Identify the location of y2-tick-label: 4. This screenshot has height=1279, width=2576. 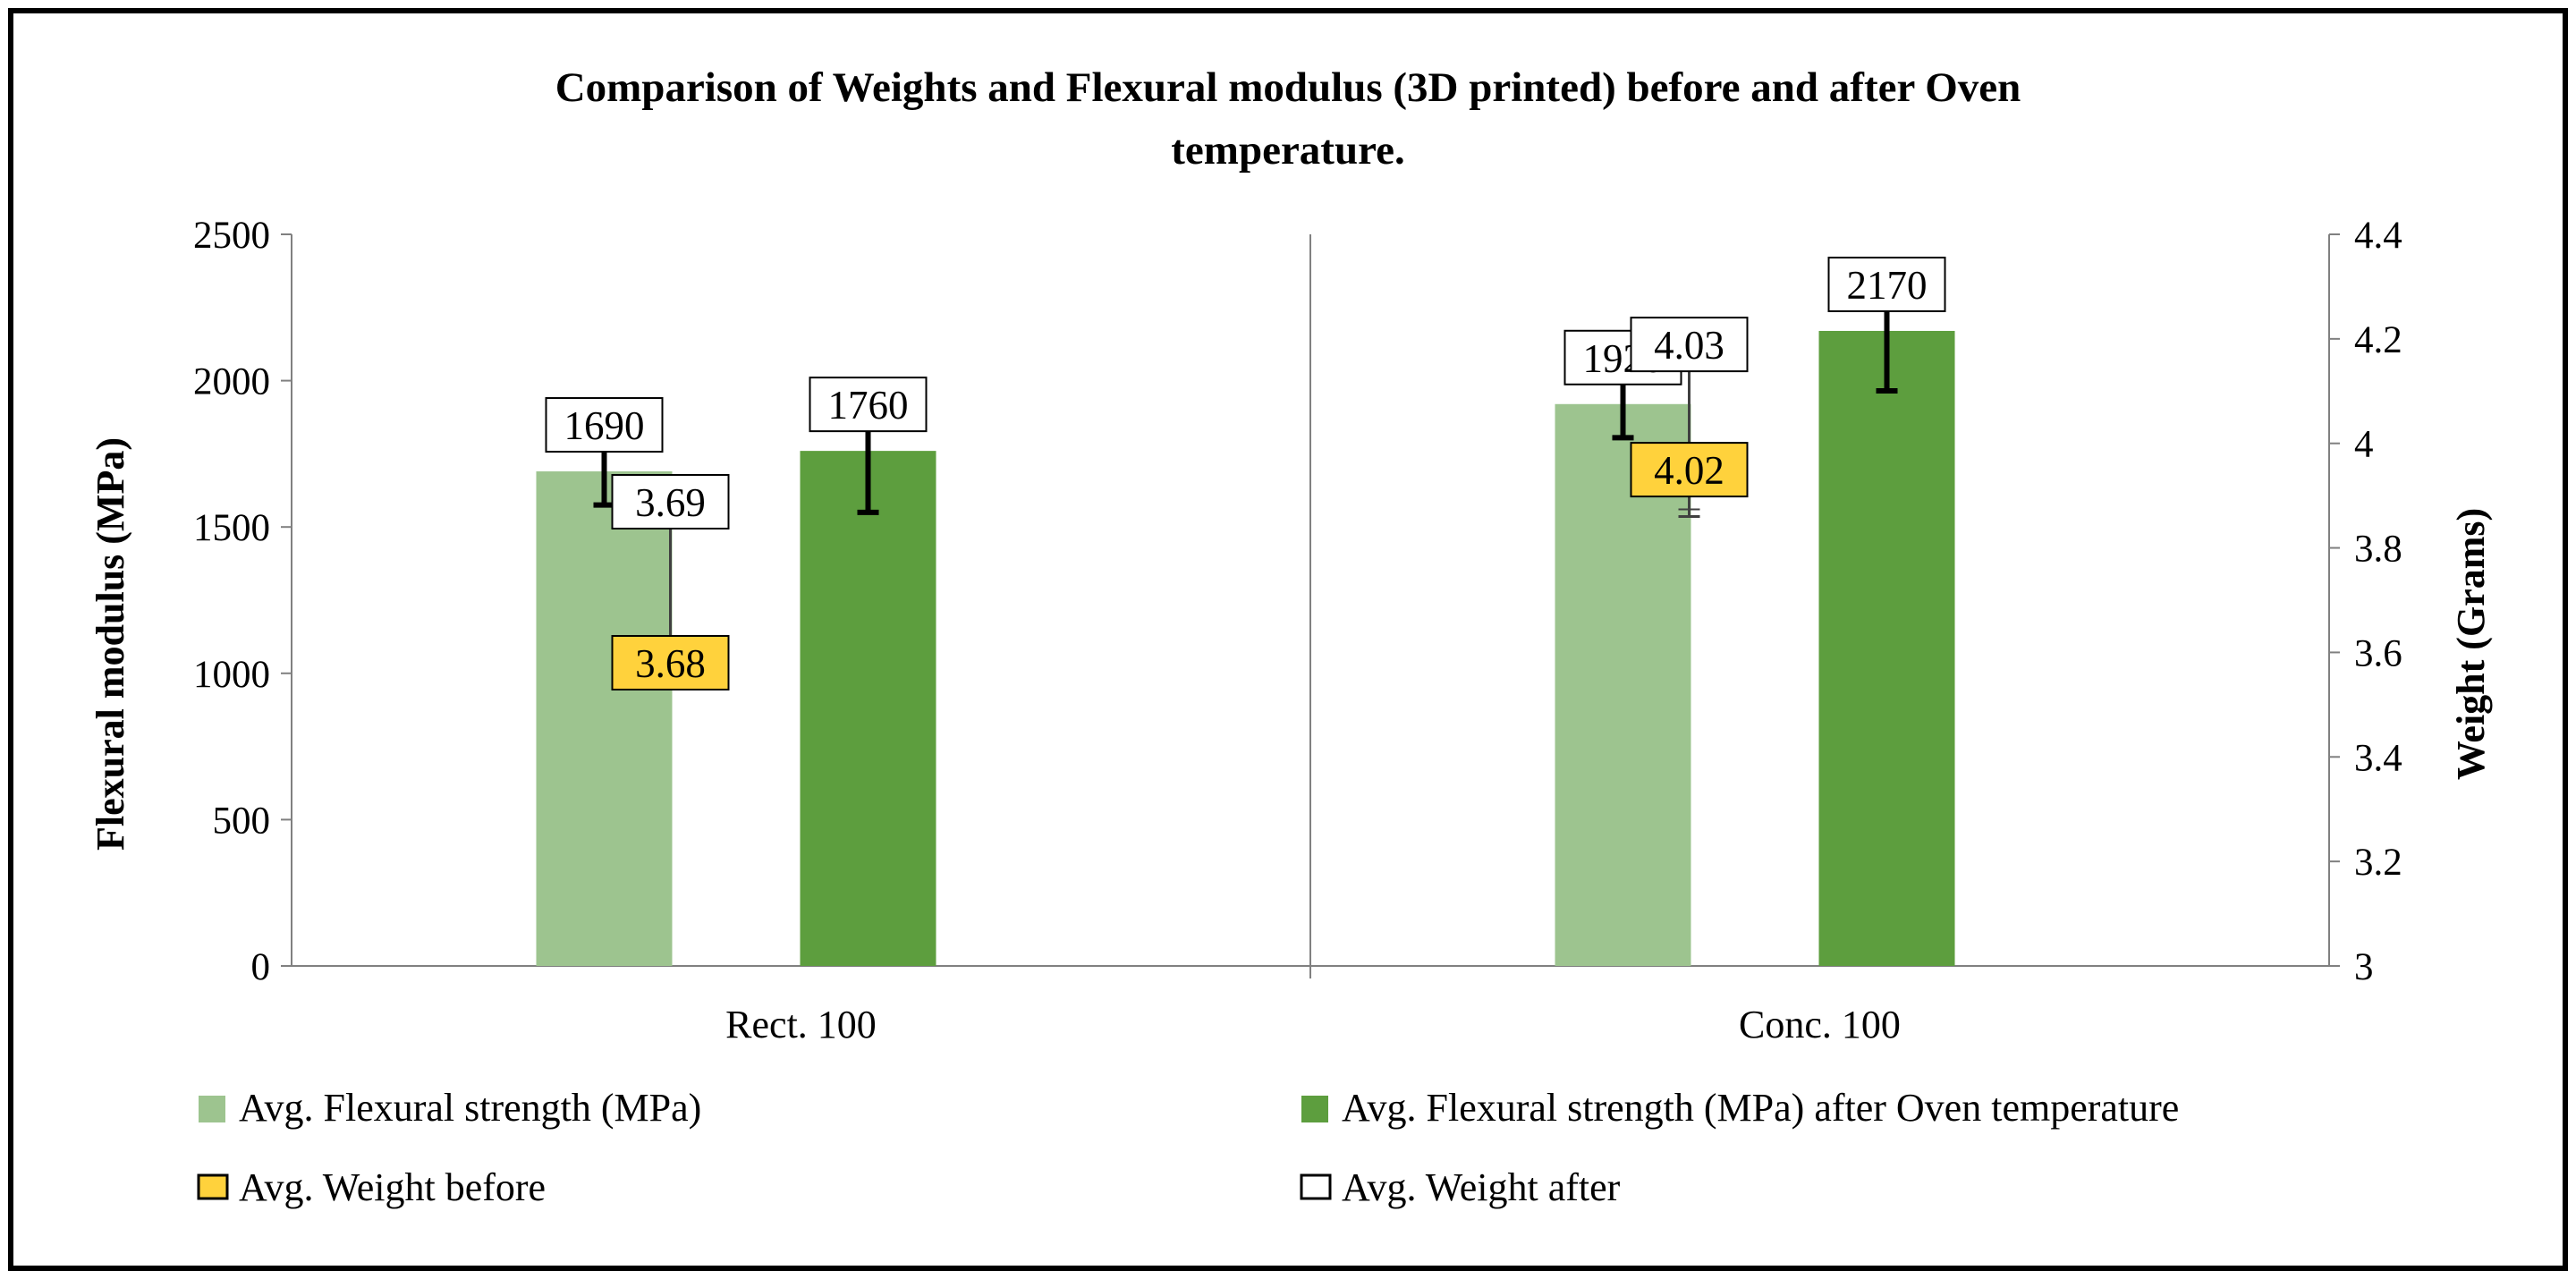
(2364, 445).